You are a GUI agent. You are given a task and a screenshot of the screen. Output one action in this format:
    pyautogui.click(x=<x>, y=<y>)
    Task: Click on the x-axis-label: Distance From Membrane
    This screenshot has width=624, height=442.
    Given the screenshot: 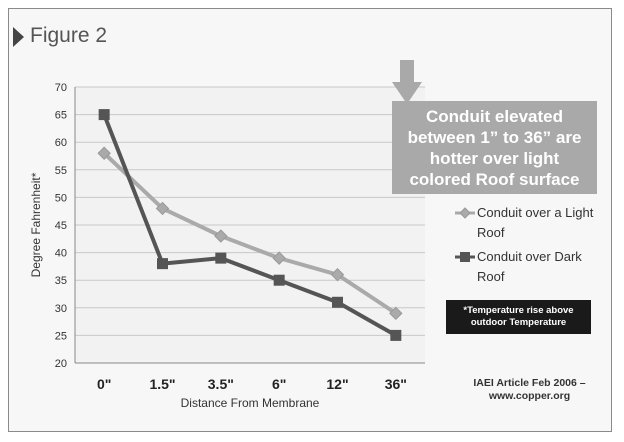 What is the action you would take?
    pyautogui.click(x=250, y=403)
    